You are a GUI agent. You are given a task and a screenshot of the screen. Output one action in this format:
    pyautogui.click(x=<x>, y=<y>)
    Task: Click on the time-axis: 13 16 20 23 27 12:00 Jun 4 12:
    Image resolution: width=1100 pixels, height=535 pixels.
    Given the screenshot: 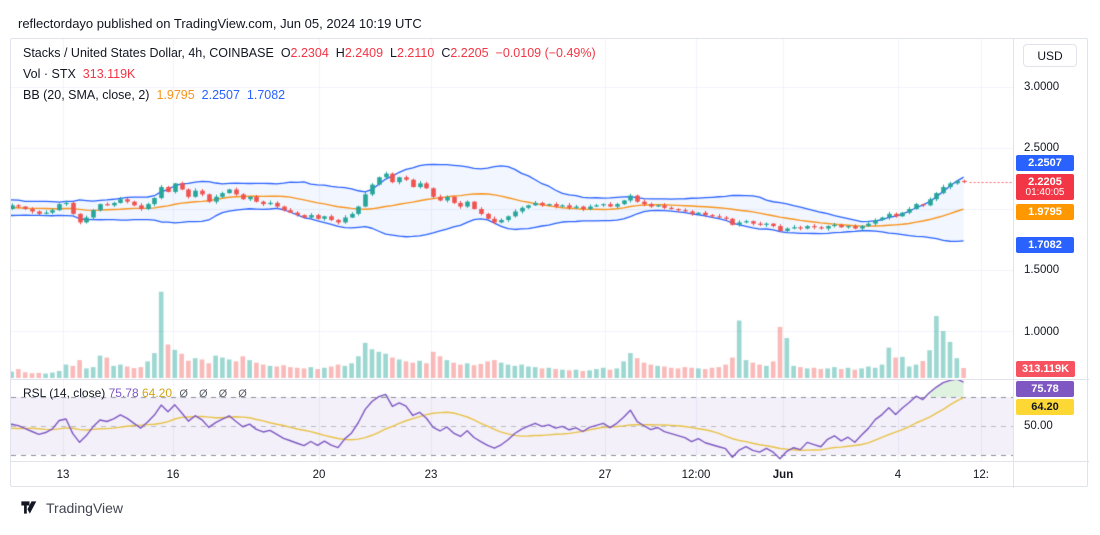 What is the action you would take?
    pyautogui.click(x=512, y=475)
    